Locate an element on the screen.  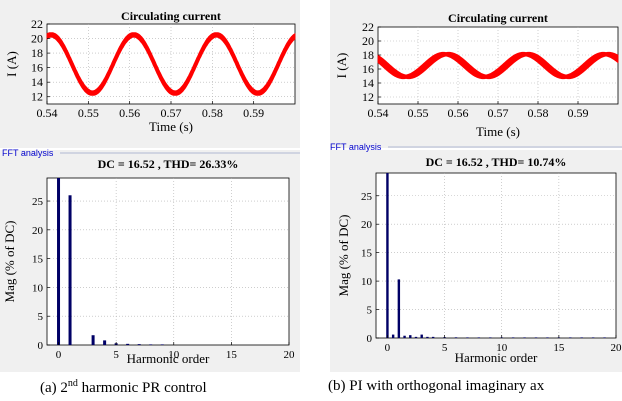
caption-a-sup: nd is located at coordinates (72, 383).